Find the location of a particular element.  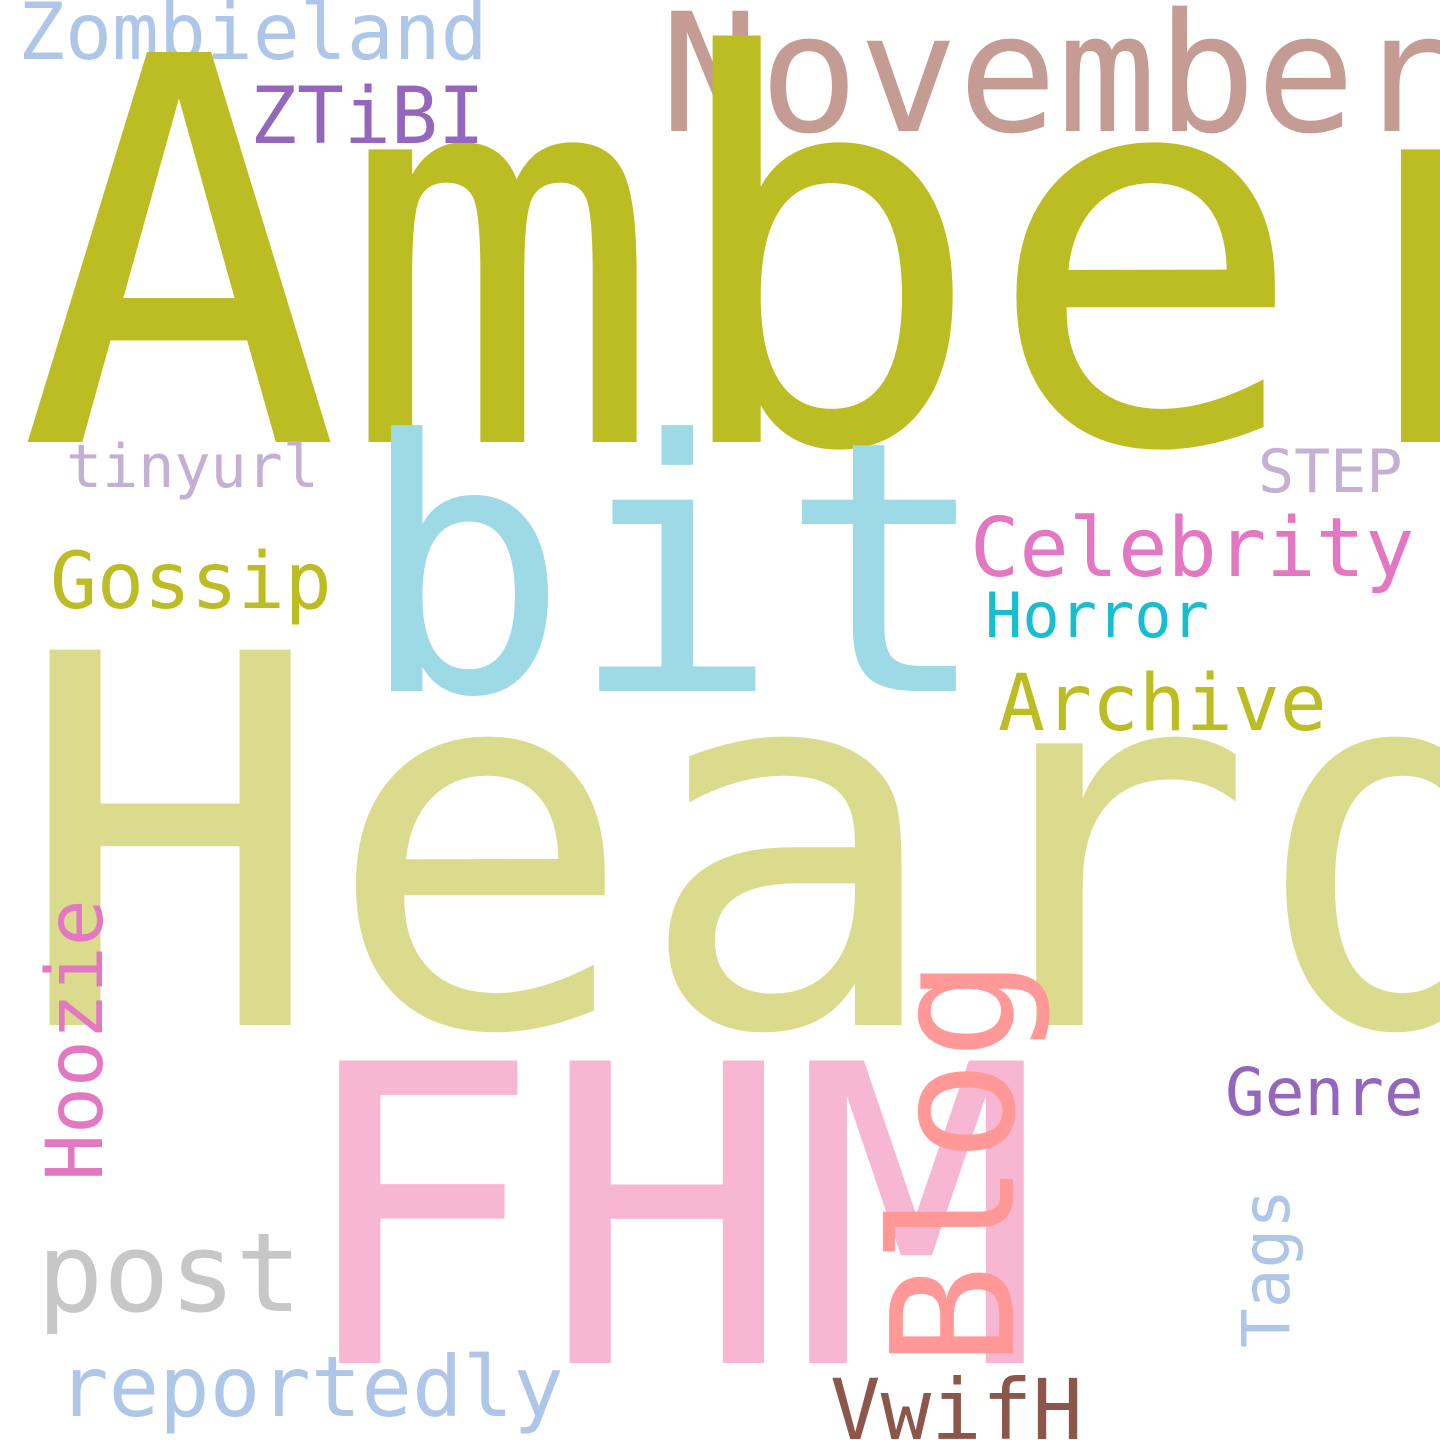

word-zombieland: Zombieland is located at coordinates (253, 39).